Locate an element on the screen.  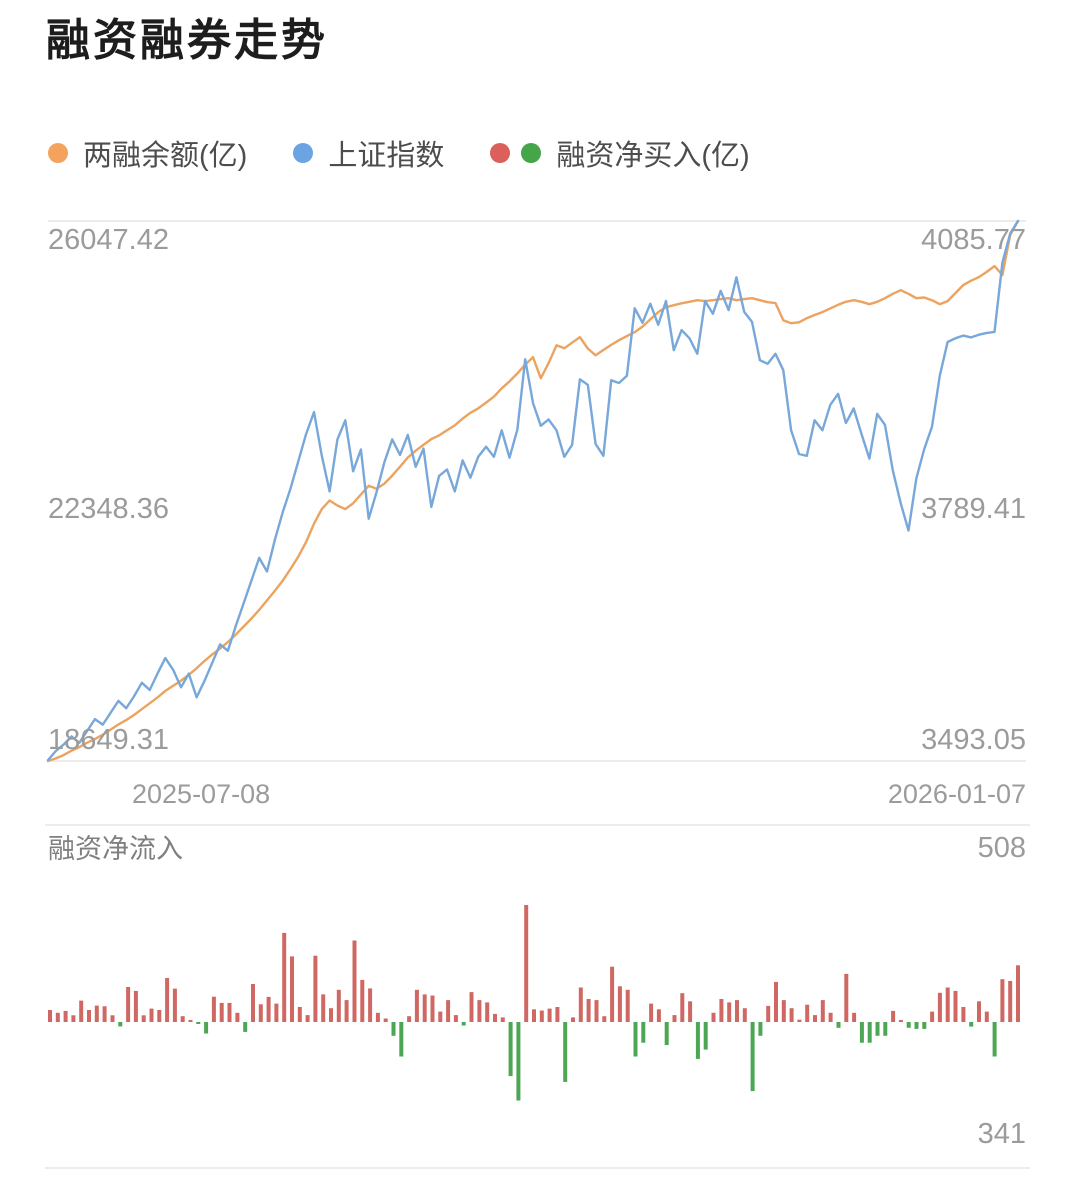
right-axis-min-label: 3493.05 is located at coordinates (973, 740).